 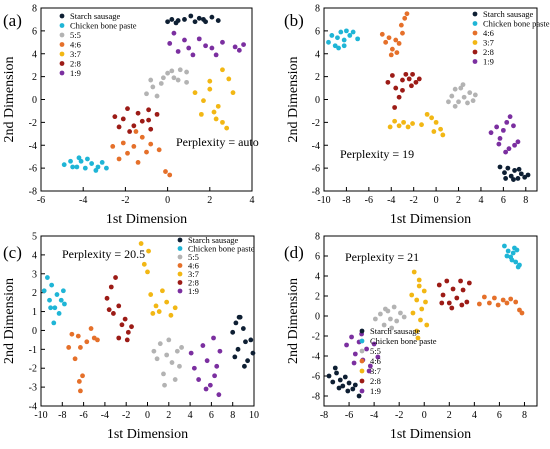 I want to click on legend-label: Starch sausage, so click(x=508, y=14).